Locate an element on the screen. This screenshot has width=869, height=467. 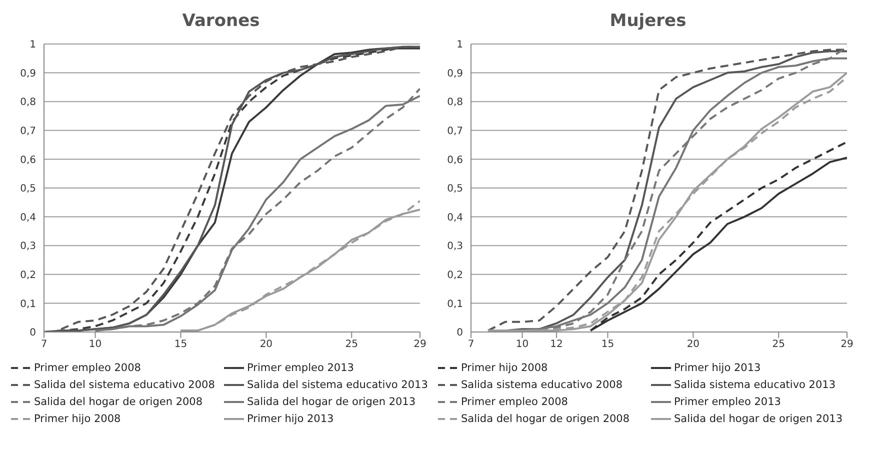
legend-label: Salida del sistema educativo 2008 is located at coordinates (124, 385).